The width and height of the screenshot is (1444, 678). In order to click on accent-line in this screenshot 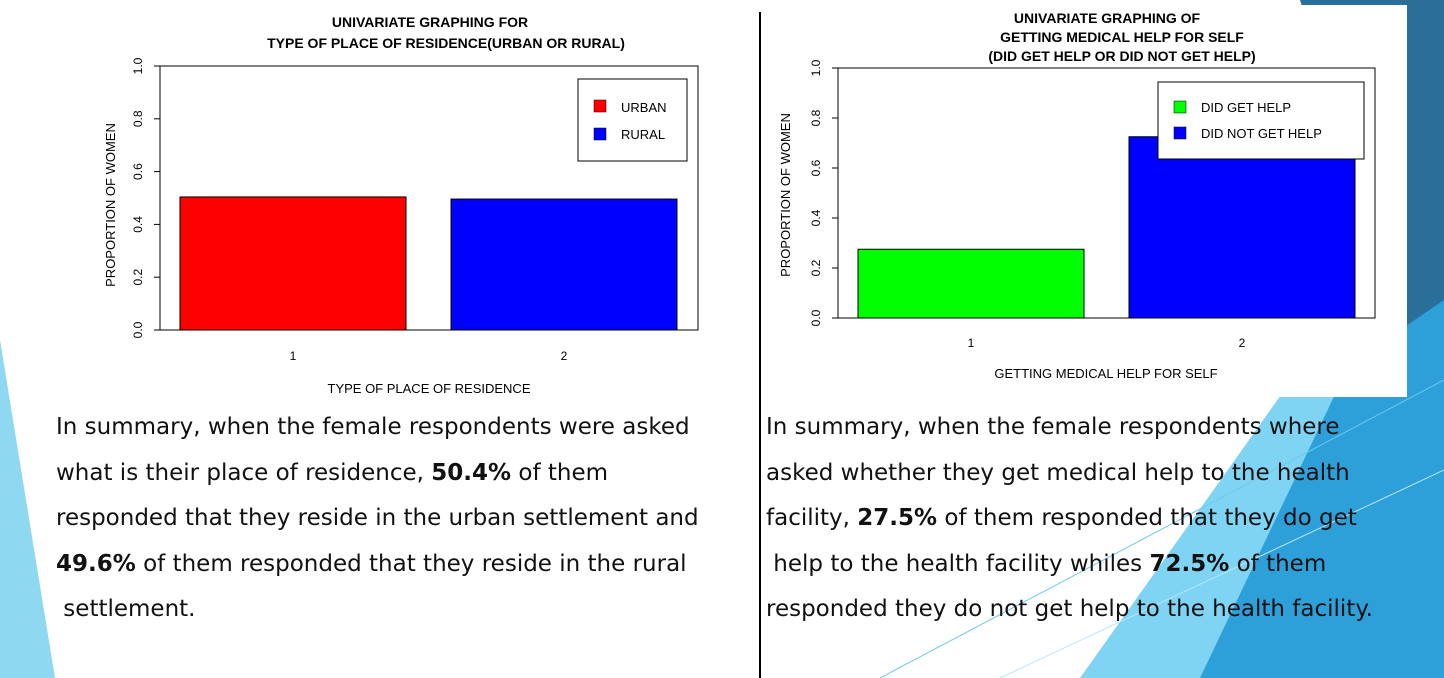, I will do `click(1221, 573)`.